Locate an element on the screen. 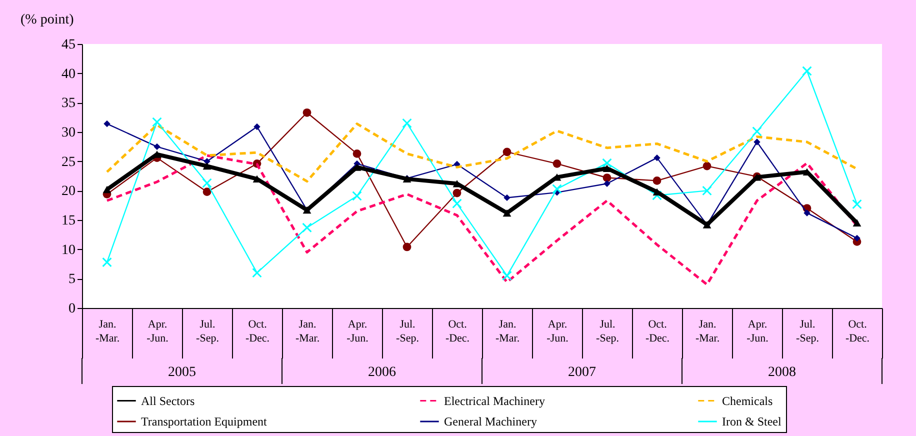 This screenshot has height=436, width=916. y-tick-label: 15 is located at coordinates (69, 221).